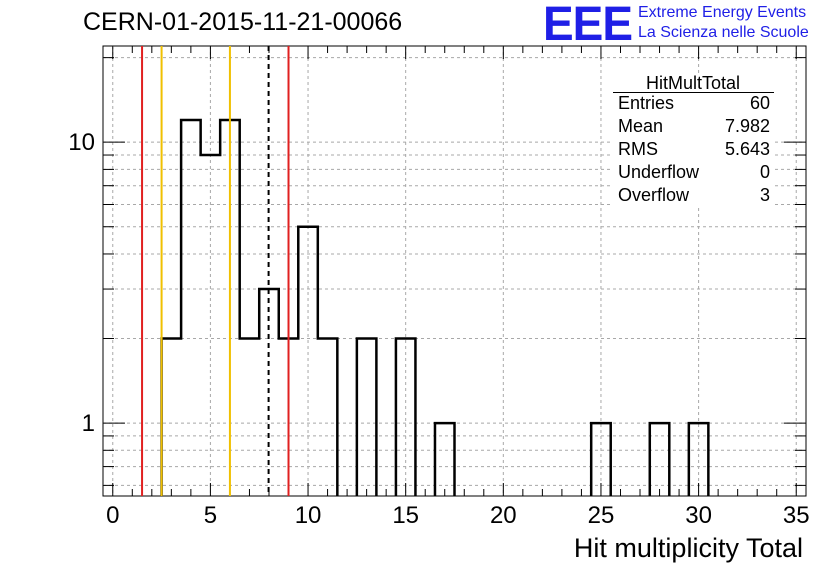 This screenshot has width=836, height=572. Describe the element at coordinates (638, 149) in the screenshot. I see `stats-label: RMS` at that location.